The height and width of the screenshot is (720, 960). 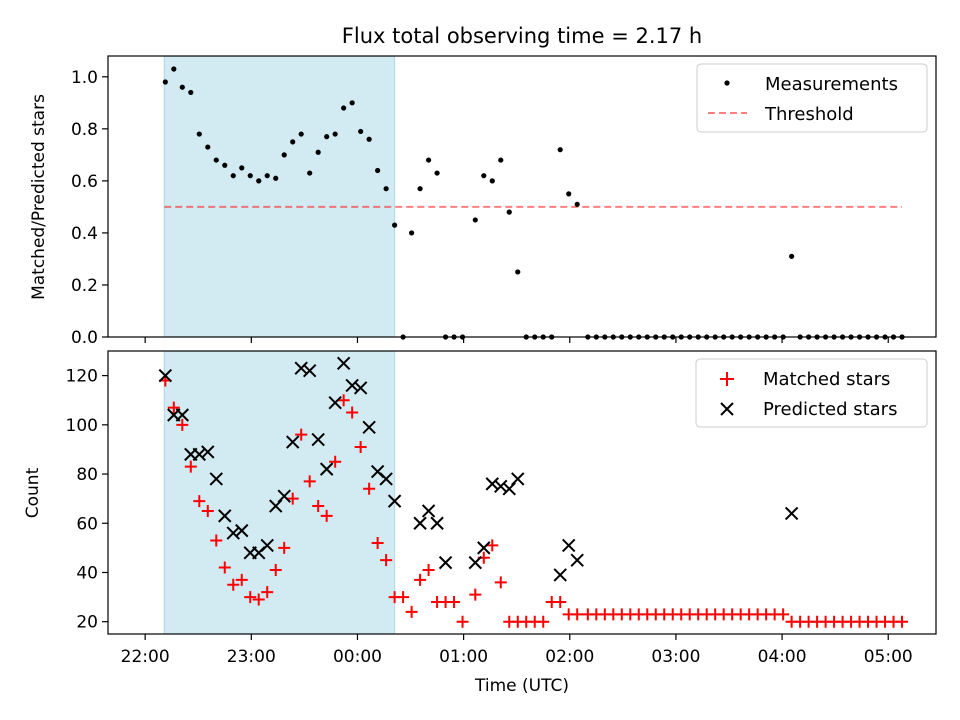 What do you see at coordinates (727, 379) in the screenshot?
I see `matched-legend-marker` at bounding box center [727, 379].